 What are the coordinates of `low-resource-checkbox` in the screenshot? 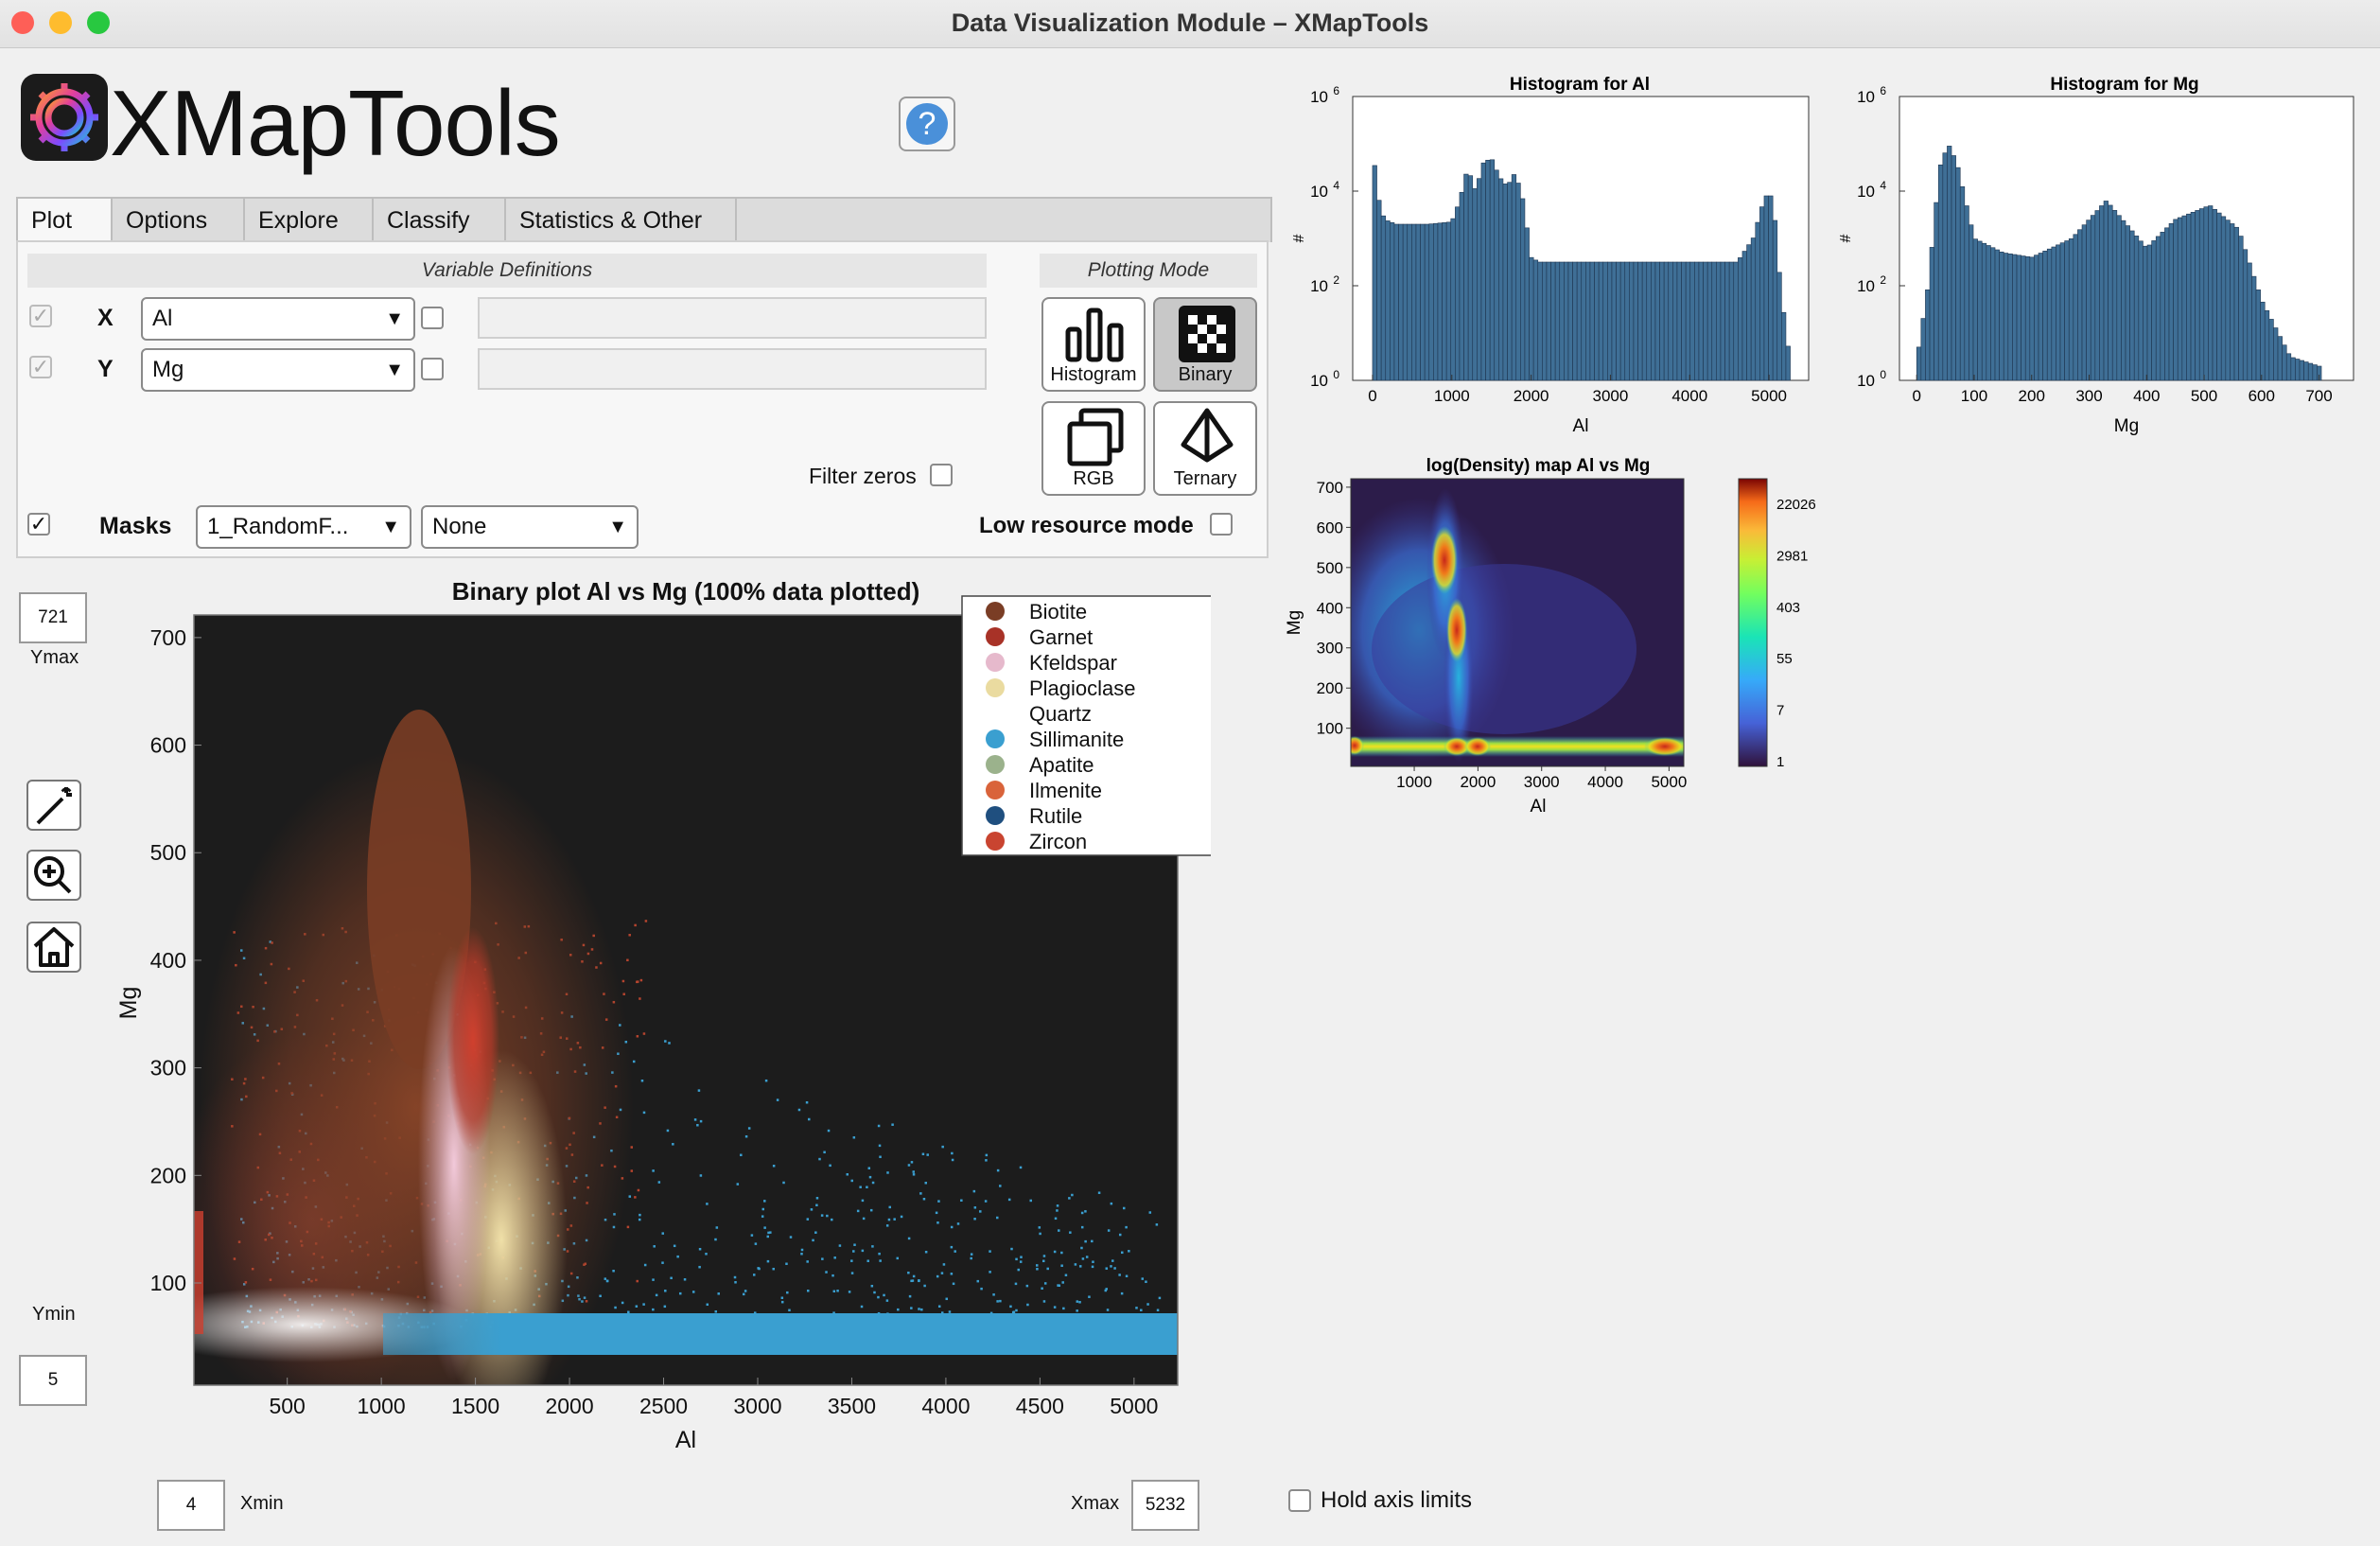 It's located at (1221, 525).